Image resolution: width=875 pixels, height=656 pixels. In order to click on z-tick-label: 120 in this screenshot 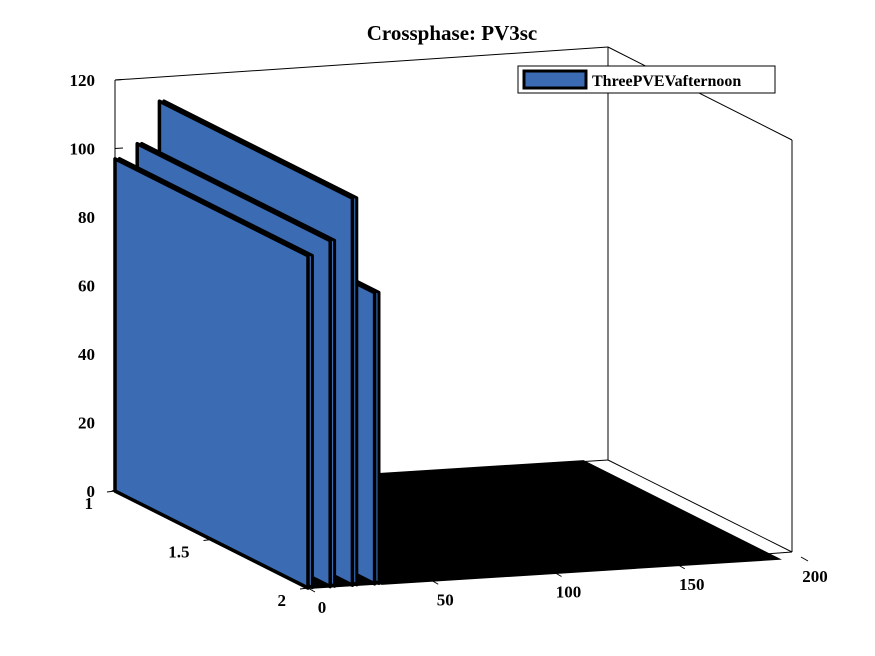, I will do `click(83, 80)`.